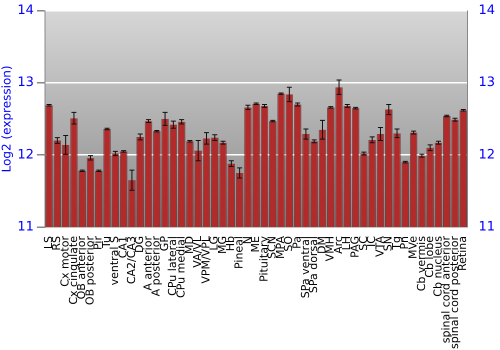  Describe the element at coordinates (25, 154) in the screenshot. I see `y-tick-label: 12` at that location.